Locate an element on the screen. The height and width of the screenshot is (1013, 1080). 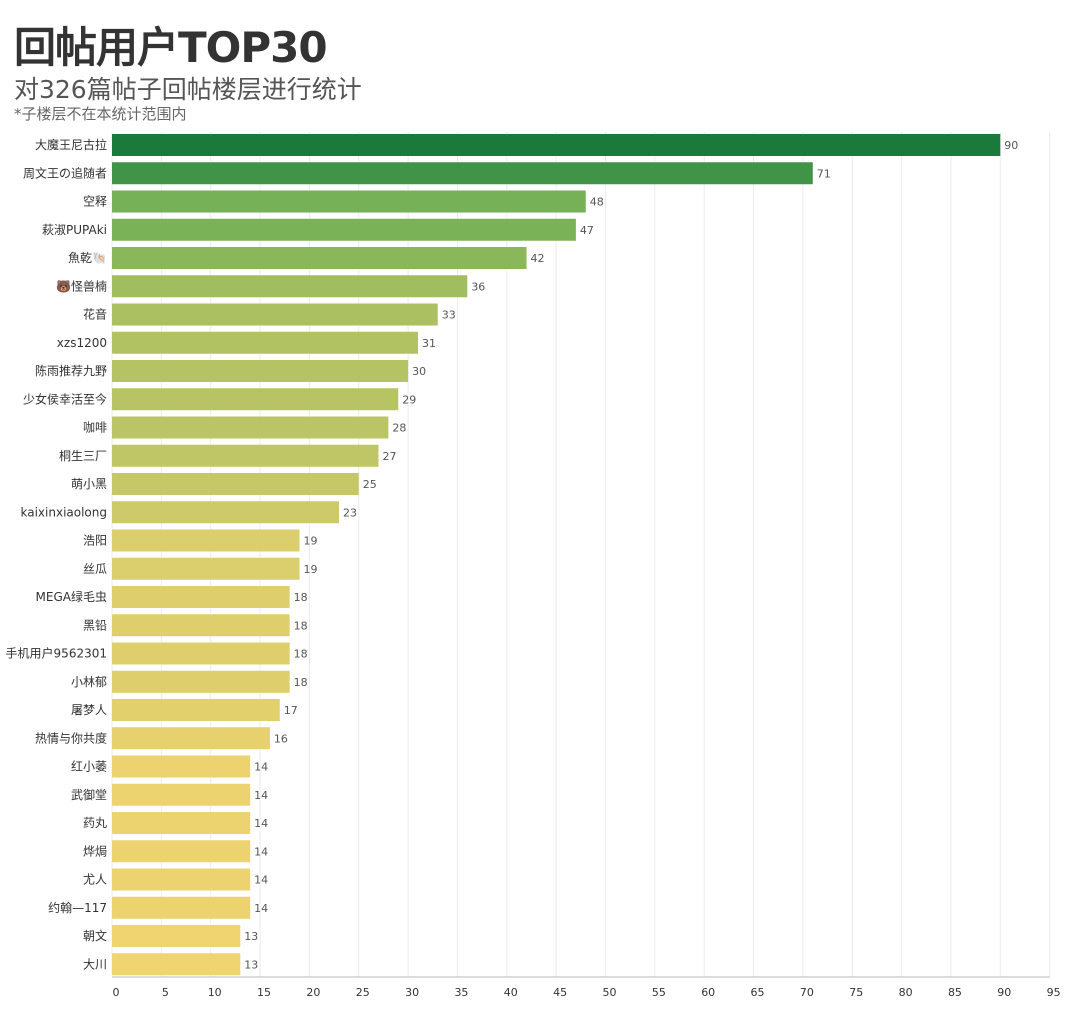
x-tick-label: 60 is located at coordinates (708, 992).